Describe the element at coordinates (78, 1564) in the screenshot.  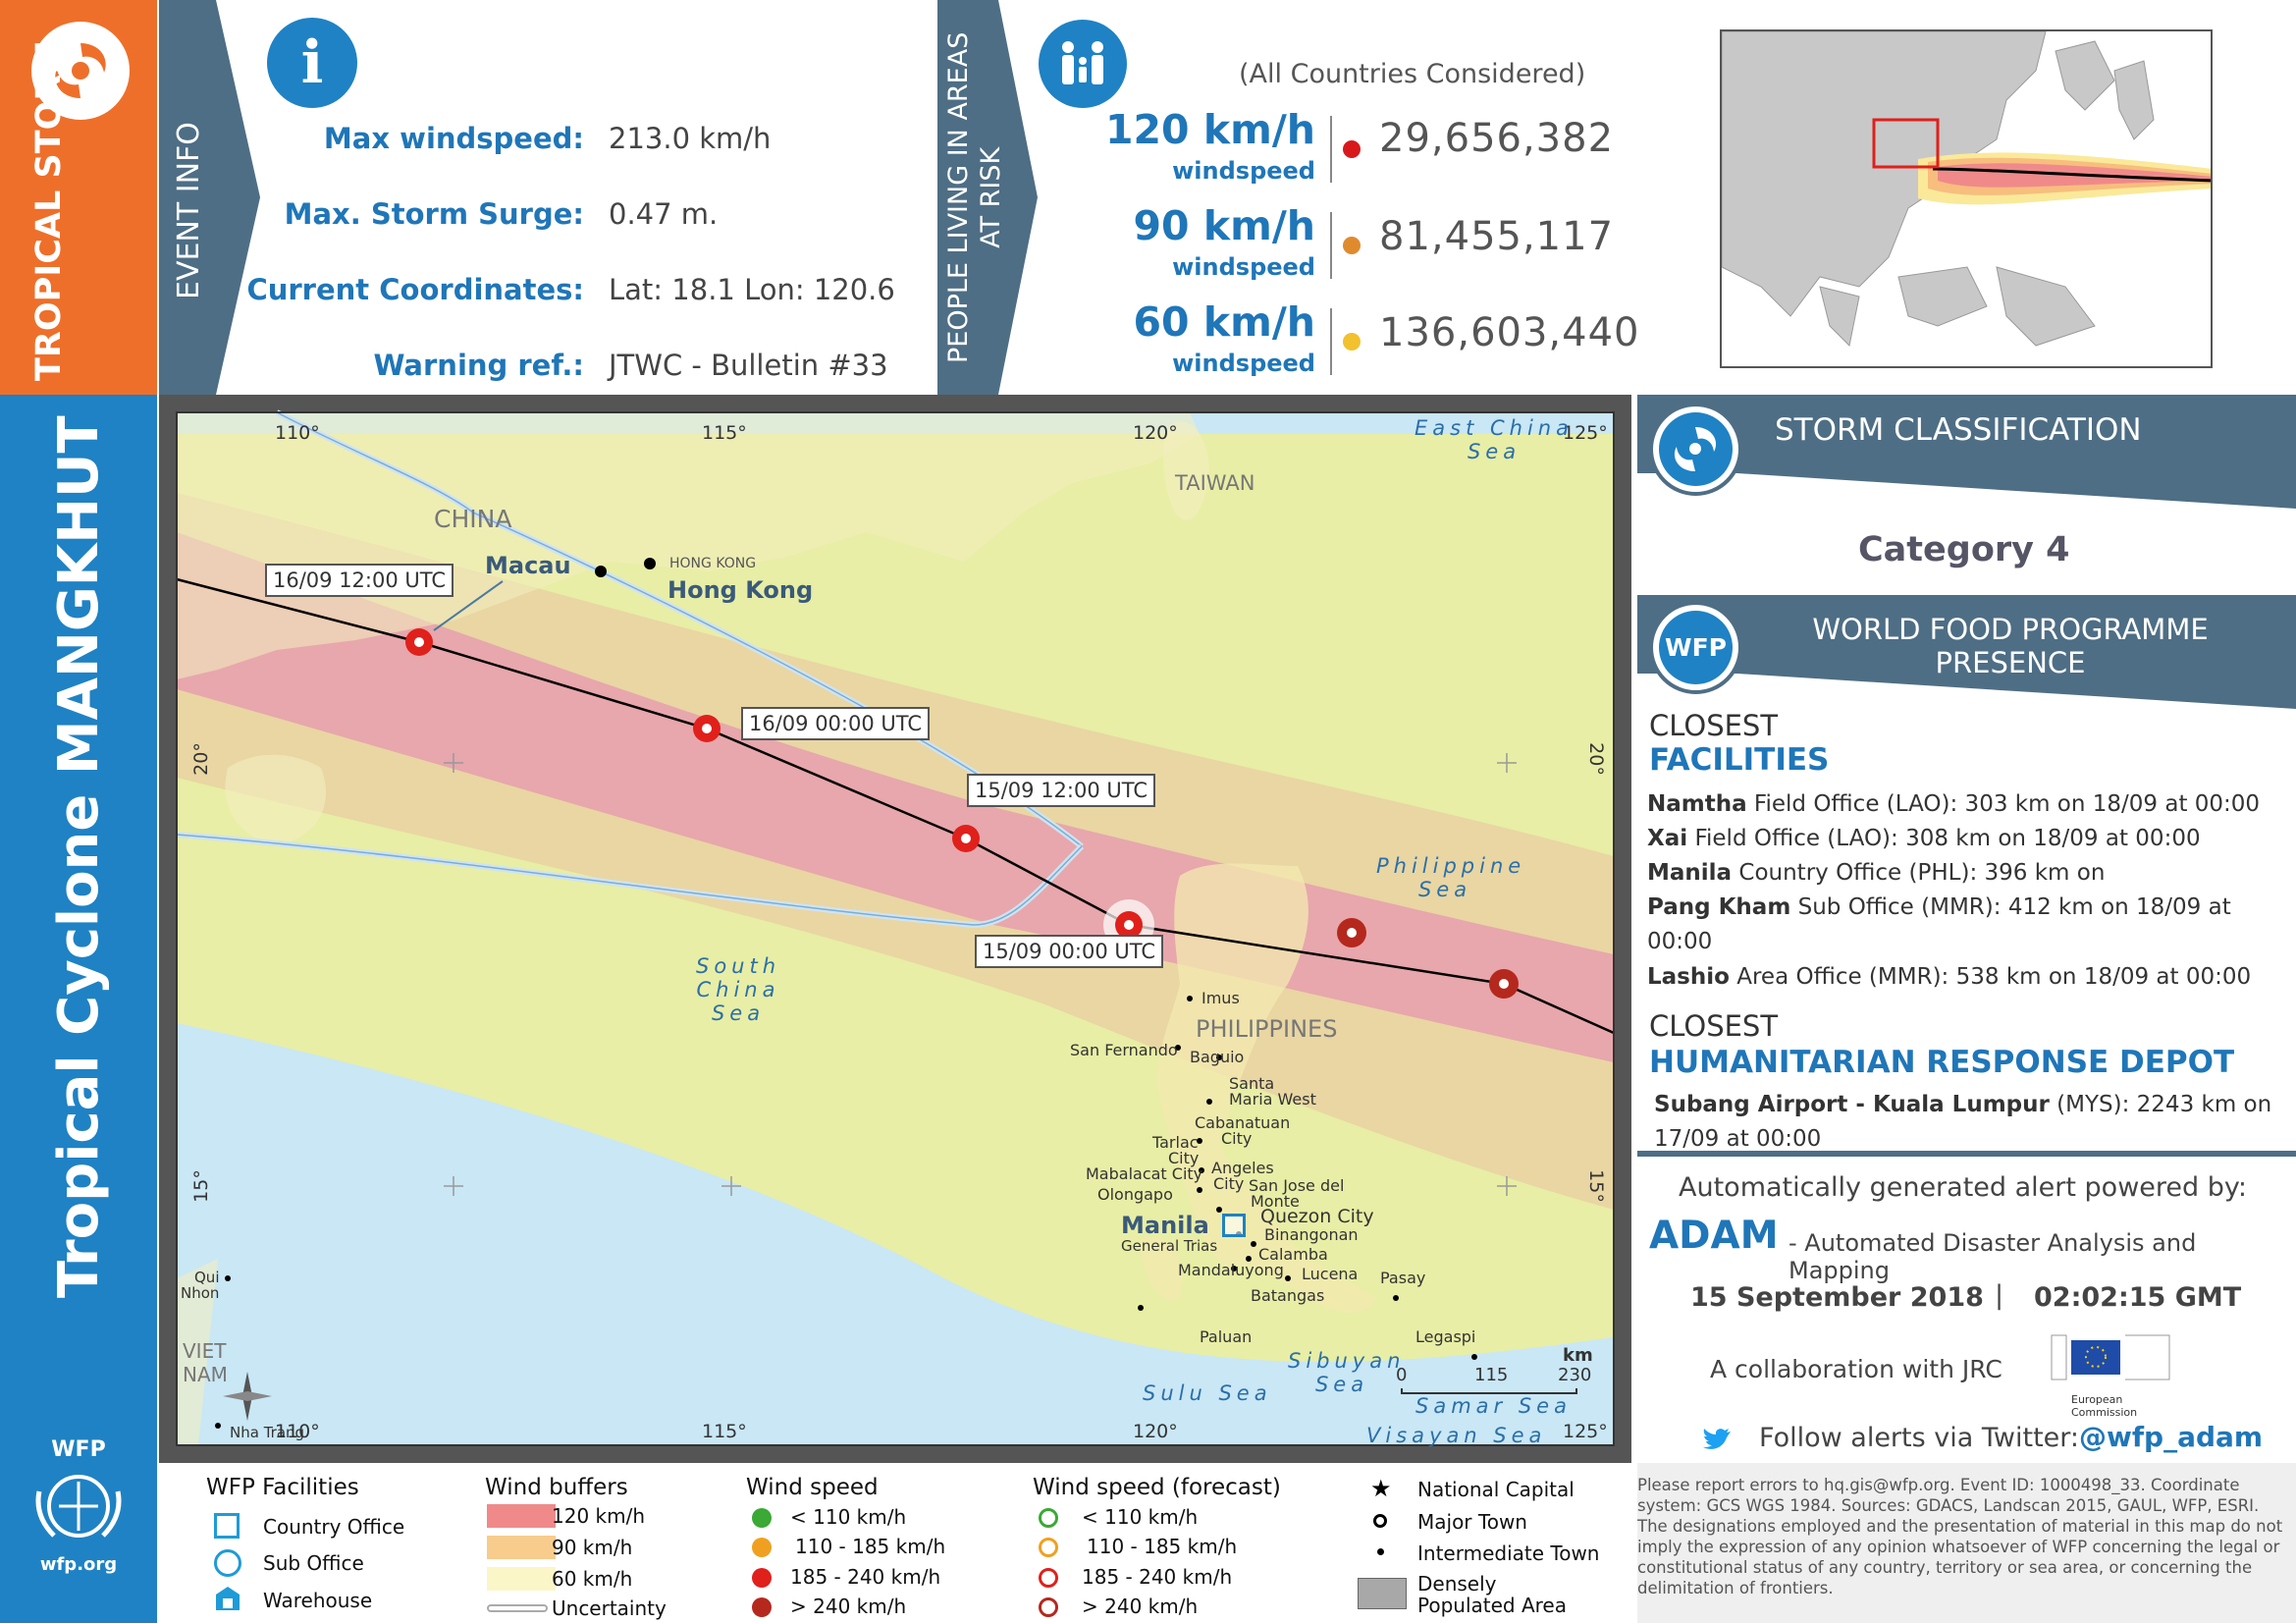
I see `wfp-url: wfp.org` at that location.